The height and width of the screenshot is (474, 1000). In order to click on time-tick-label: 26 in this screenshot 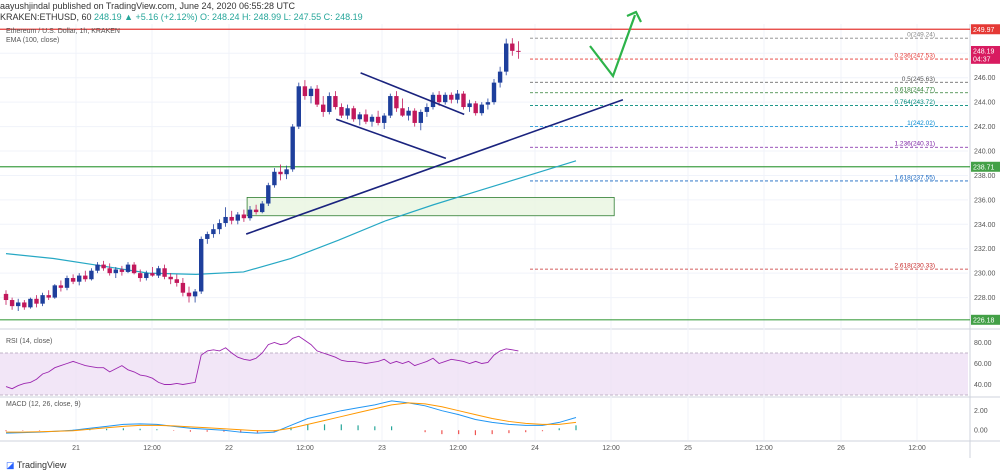, I will do `click(841, 448)`.